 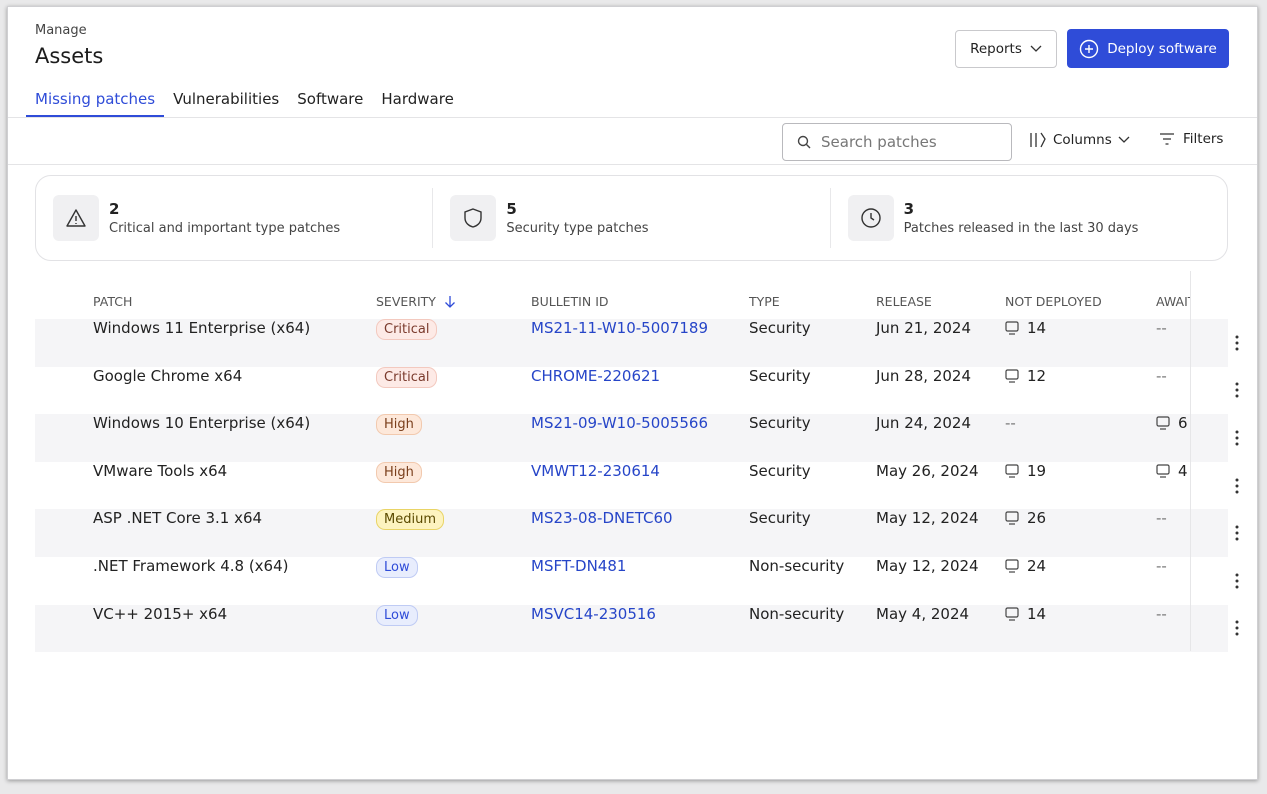 I want to click on cell: MSVC14-230516, so click(x=593, y=614).